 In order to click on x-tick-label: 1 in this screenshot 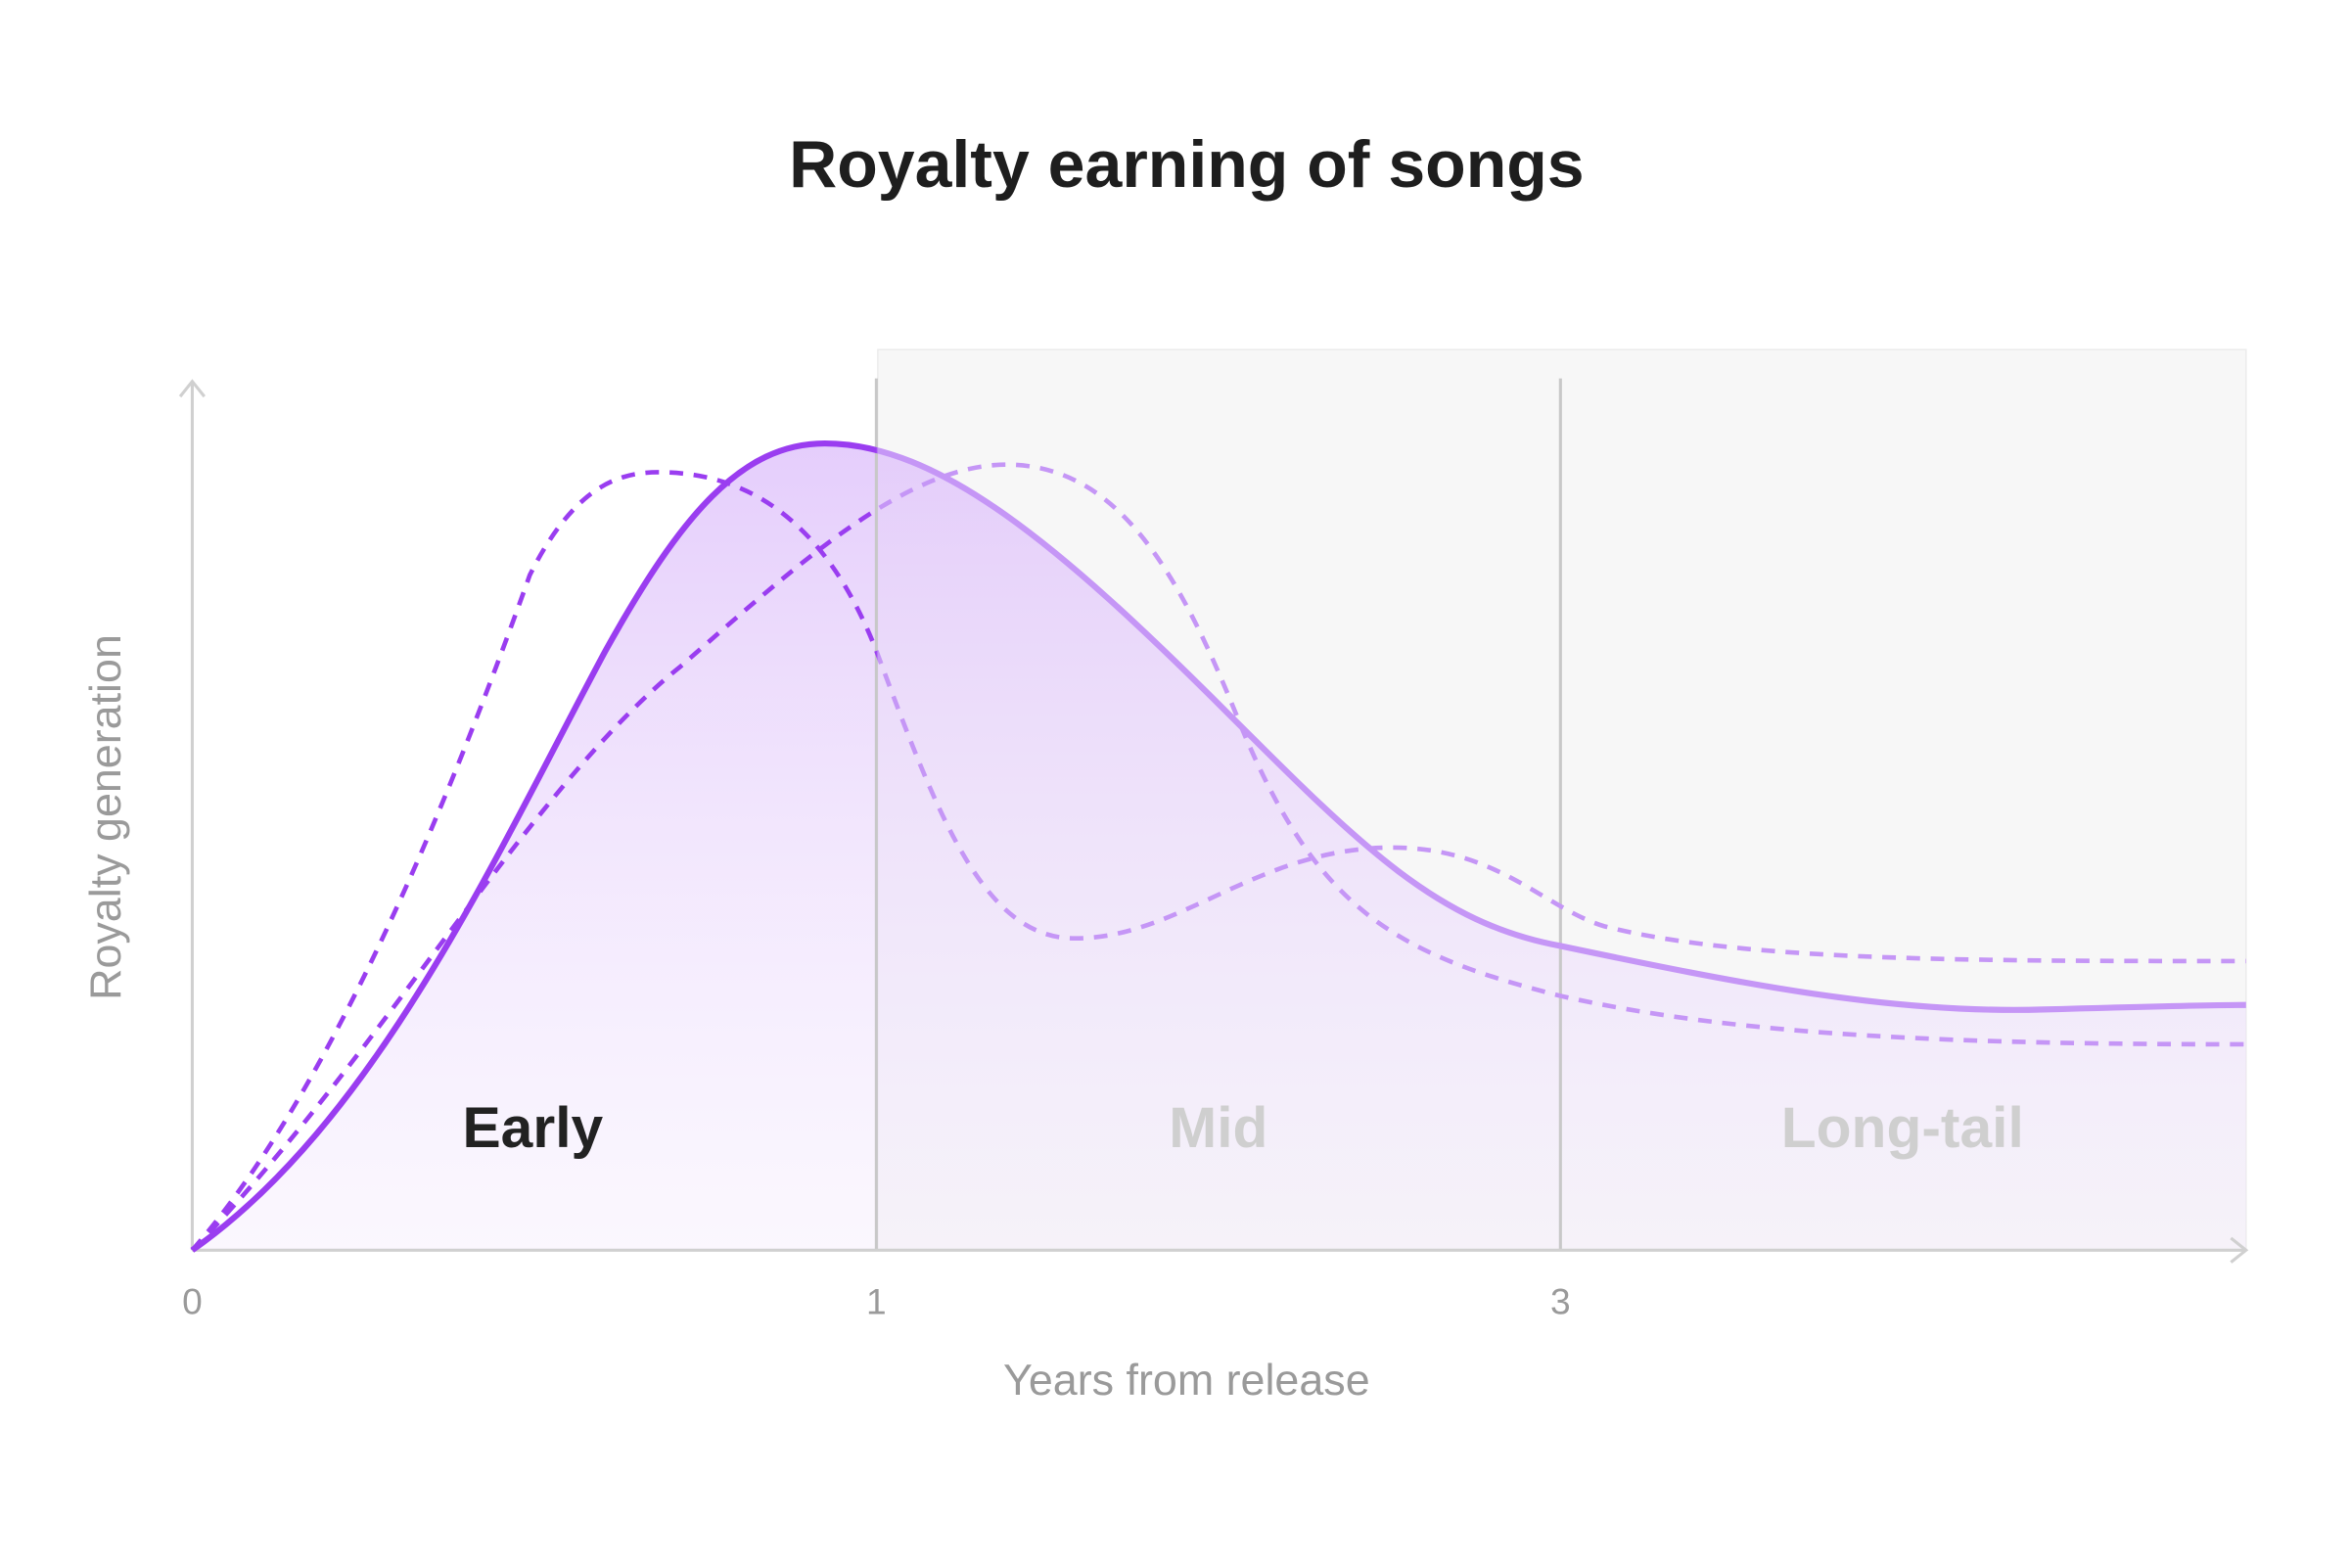, I will do `click(876, 1301)`.